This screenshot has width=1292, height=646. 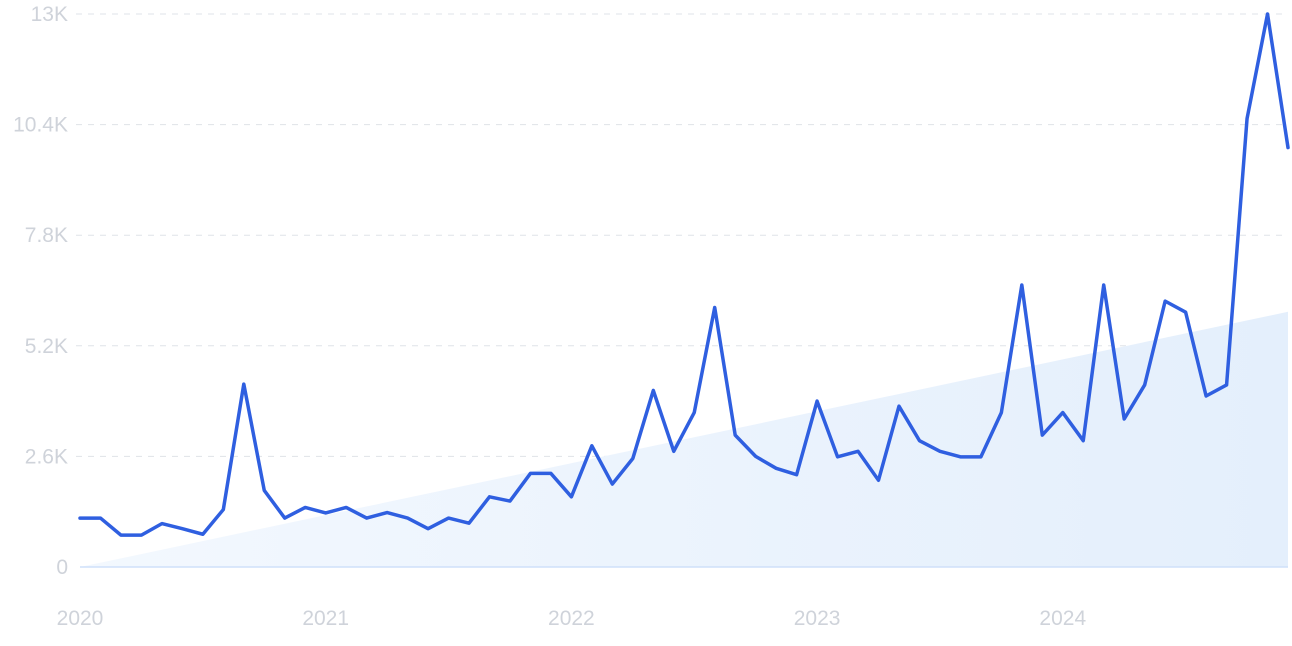 What do you see at coordinates (325, 618) in the screenshot?
I see `x-tick-label: 2021` at bounding box center [325, 618].